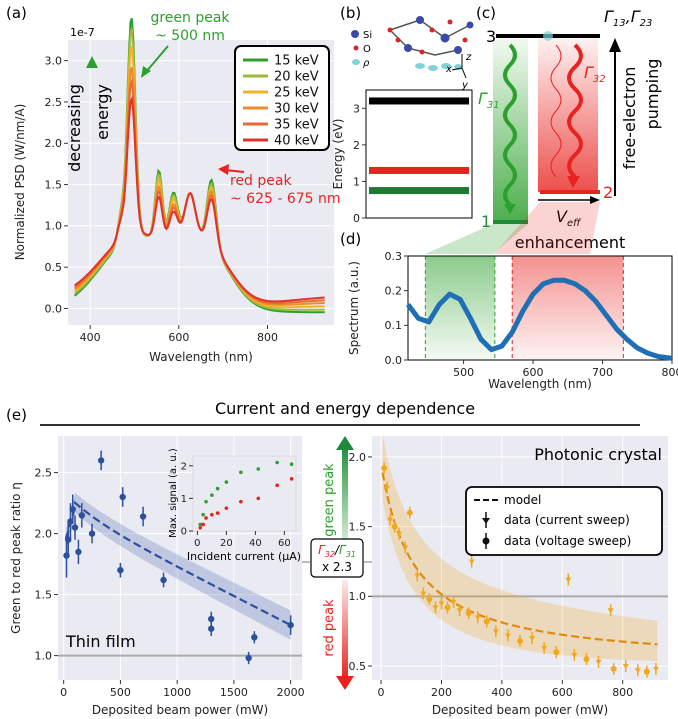 The width and height of the screenshot is (678, 719). What do you see at coordinates (489, 100) in the screenshot?
I see `gamma-31: Γ31` at bounding box center [489, 100].